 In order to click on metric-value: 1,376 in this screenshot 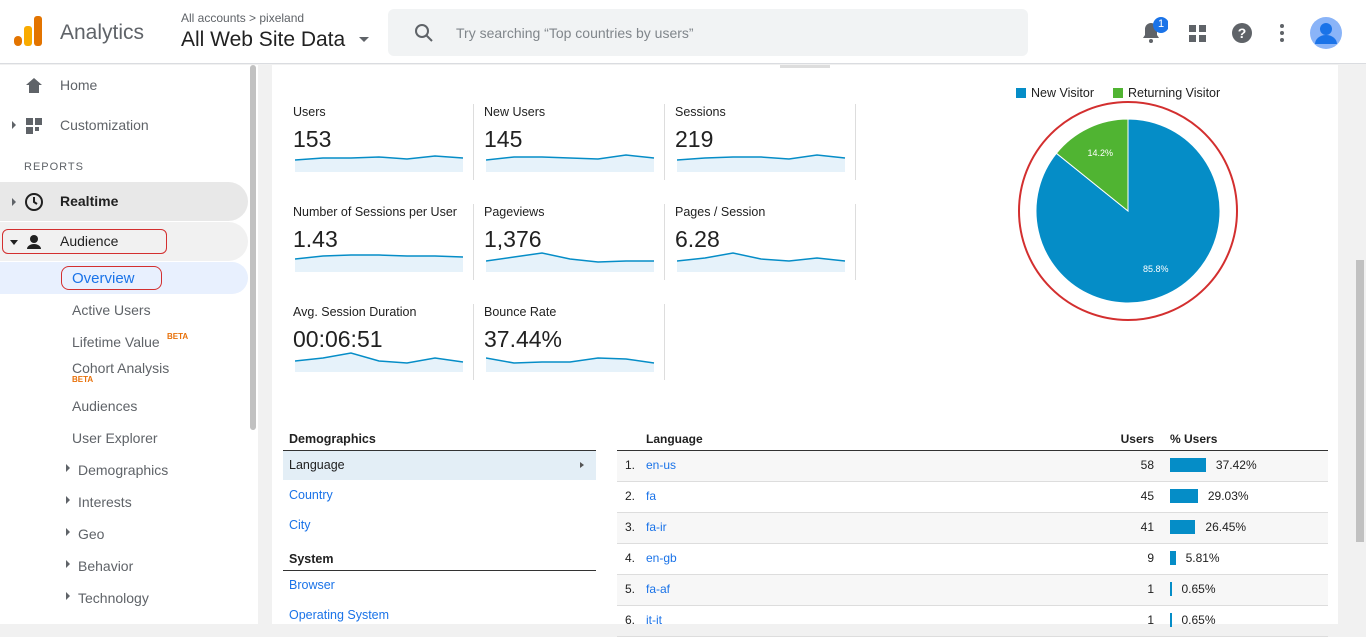, I will do `click(513, 239)`.